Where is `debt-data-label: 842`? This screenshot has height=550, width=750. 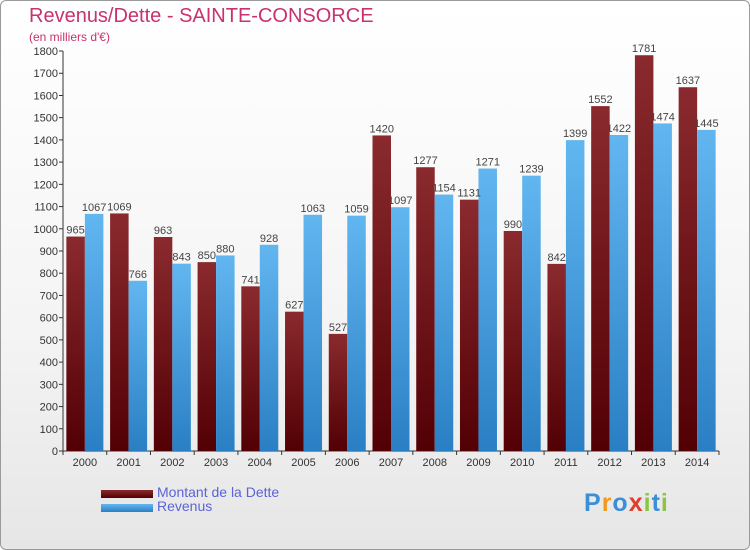 debt-data-label: 842 is located at coordinates (557, 258).